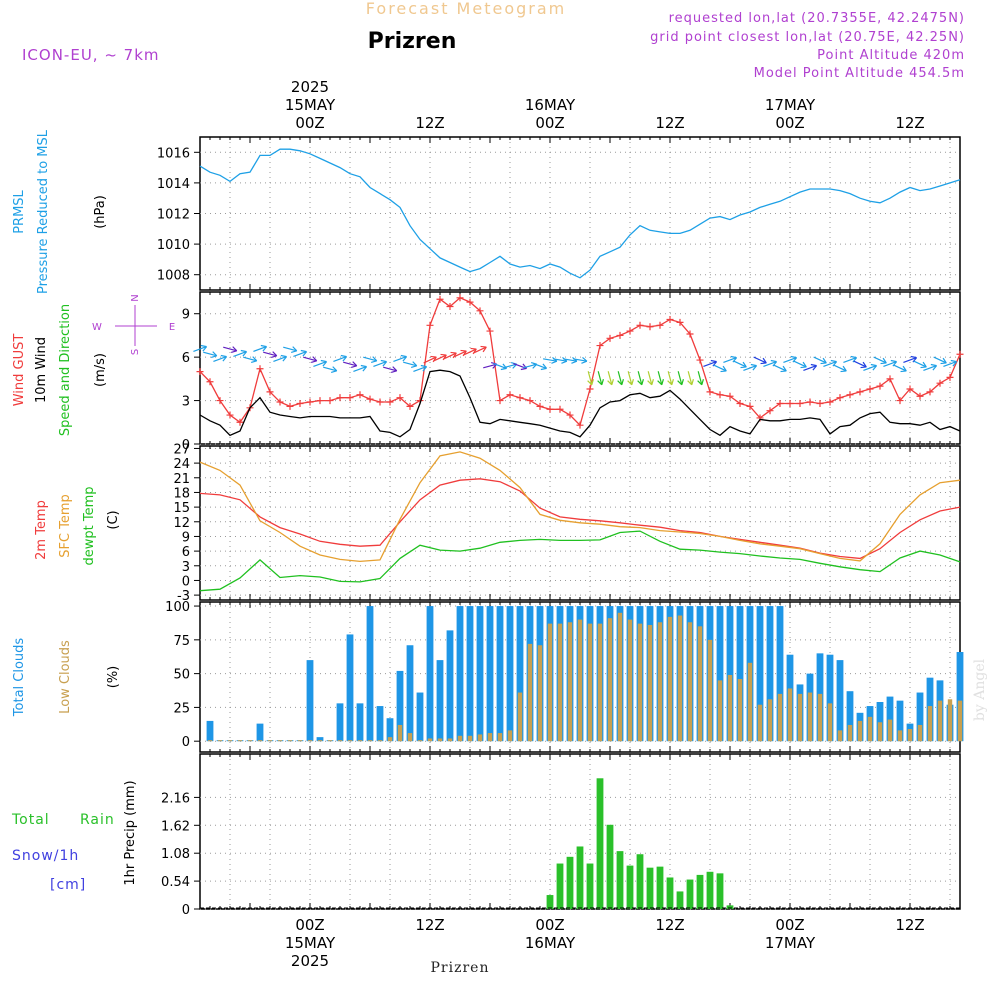 This screenshot has height=1000, width=1000. What do you see at coordinates (43, 211) in the screenshot?
I see `pressure-label-2: Pressure Reduced to MSL` at bounding box center [43, 211].